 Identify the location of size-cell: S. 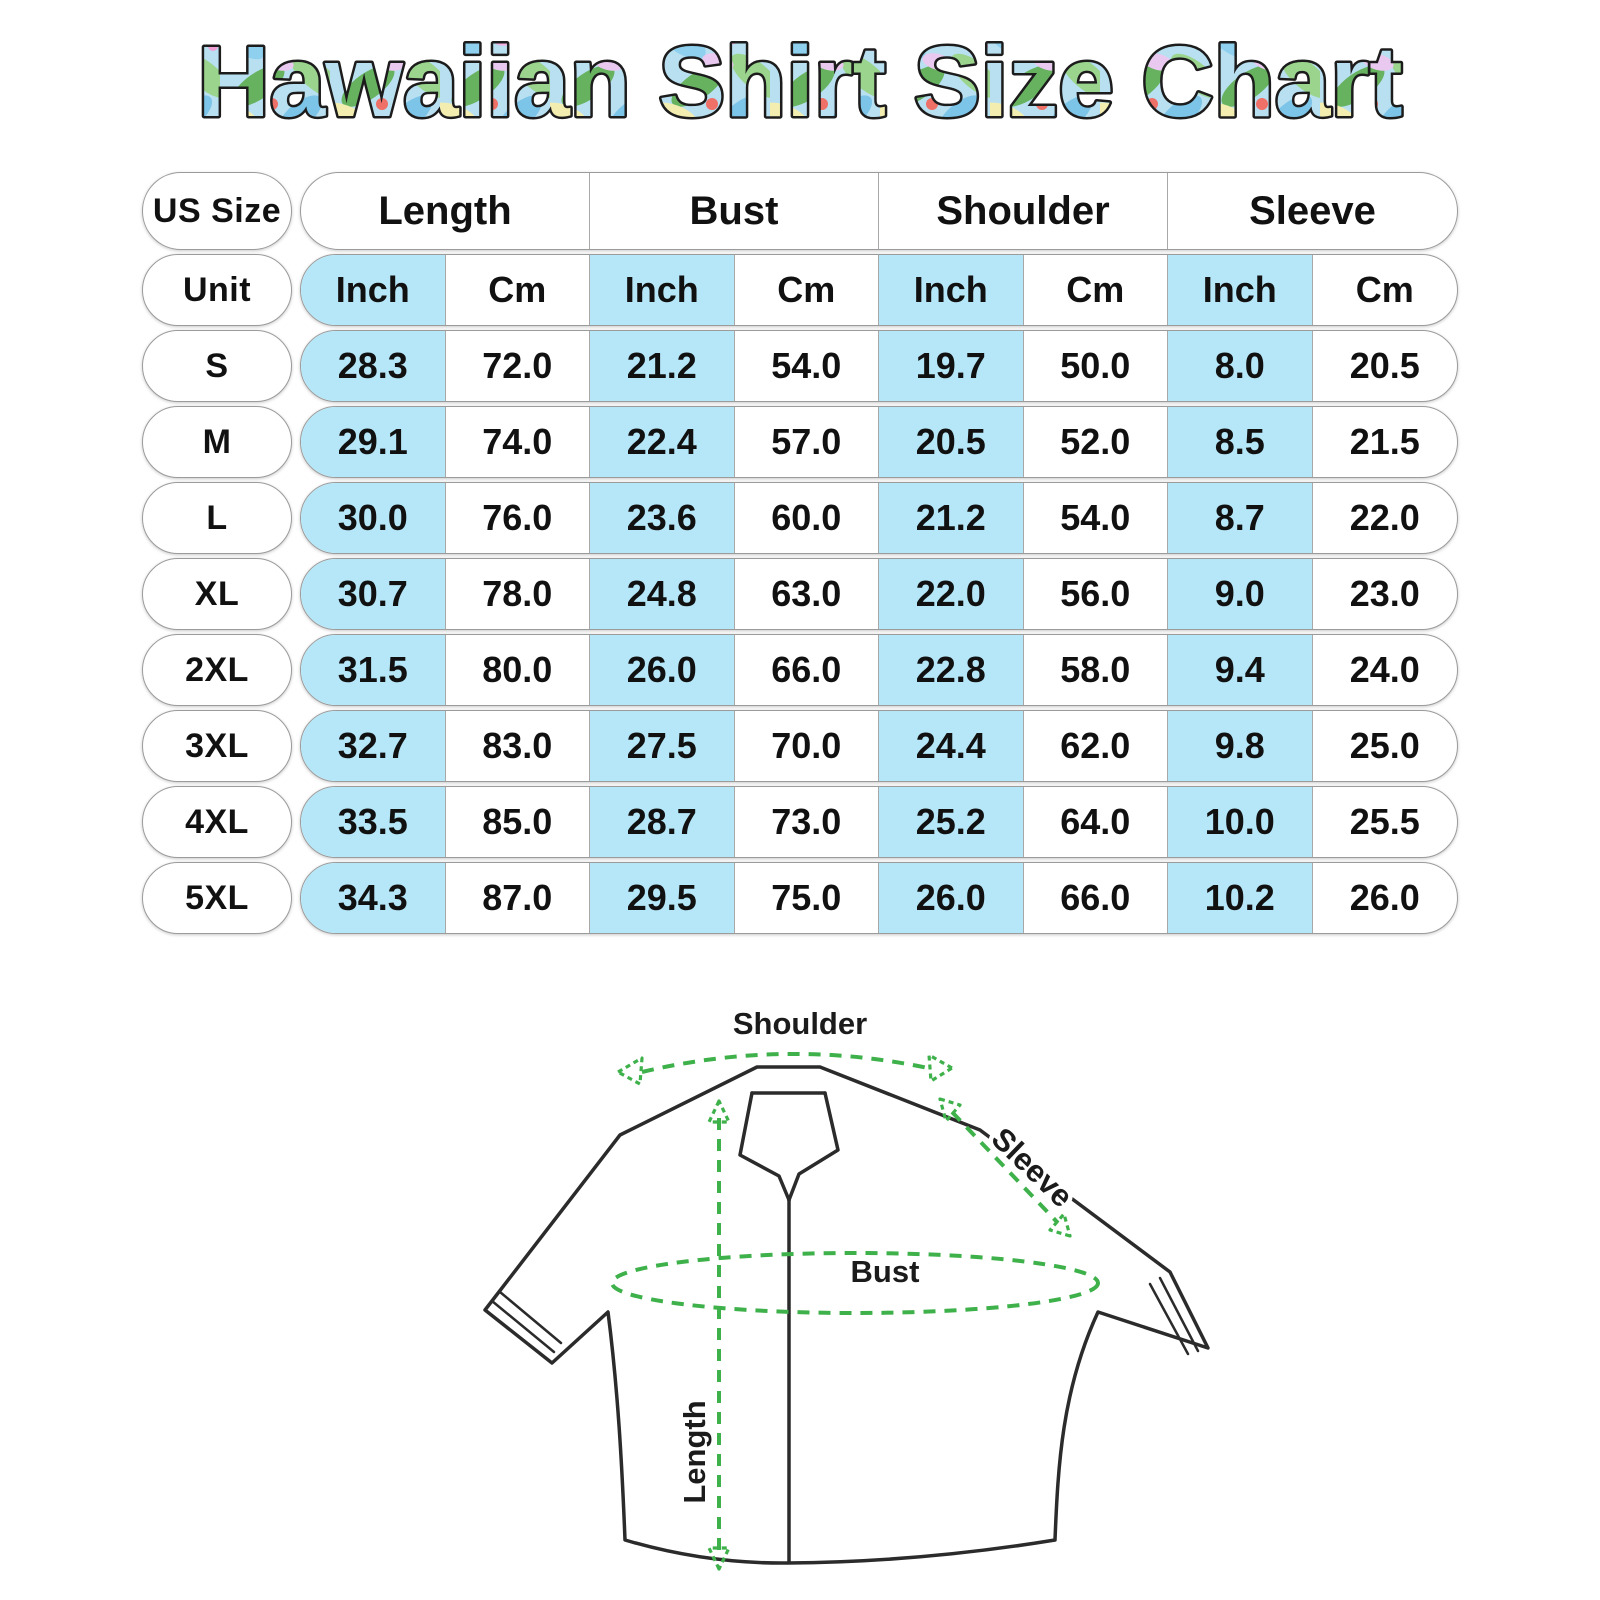
(217, 366).